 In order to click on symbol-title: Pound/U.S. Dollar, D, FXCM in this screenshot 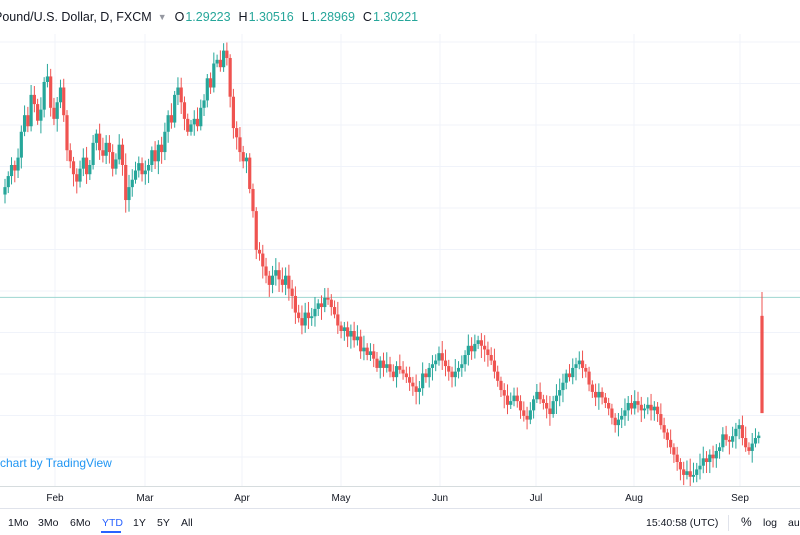, I will do `click(76, 17)`.